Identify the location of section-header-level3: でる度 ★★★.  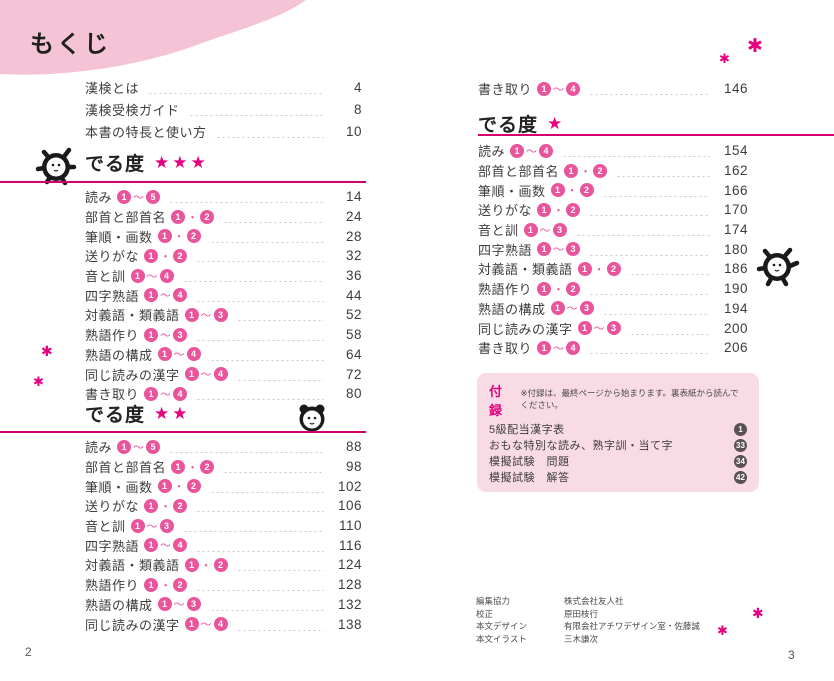
(147, 162).